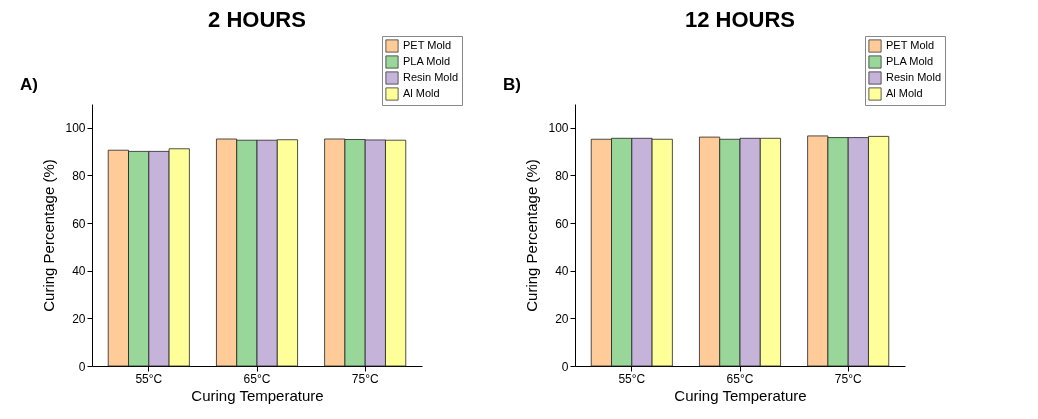 Image resolution: width=1038 pixels, height=419 pixels. What do you see at coordinates (740, 19) in the screenshot?
I see `chart-title: 12 HOURS` at bounding box center [740, 19].